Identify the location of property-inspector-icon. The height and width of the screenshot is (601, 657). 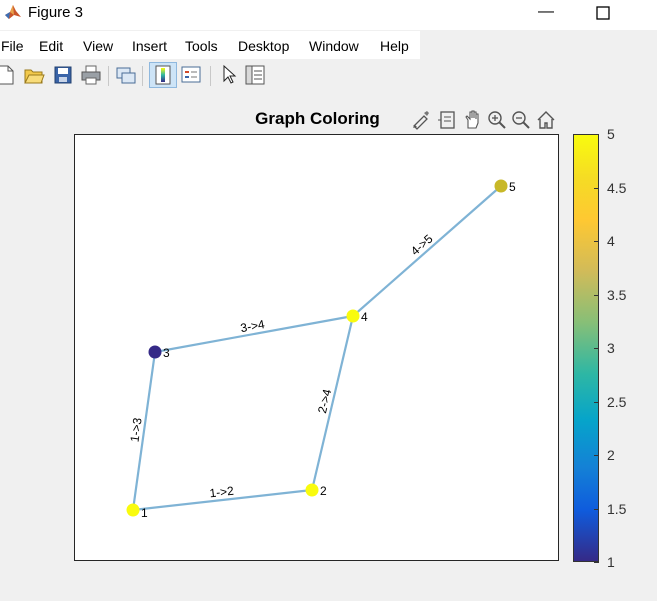
(255, 75).